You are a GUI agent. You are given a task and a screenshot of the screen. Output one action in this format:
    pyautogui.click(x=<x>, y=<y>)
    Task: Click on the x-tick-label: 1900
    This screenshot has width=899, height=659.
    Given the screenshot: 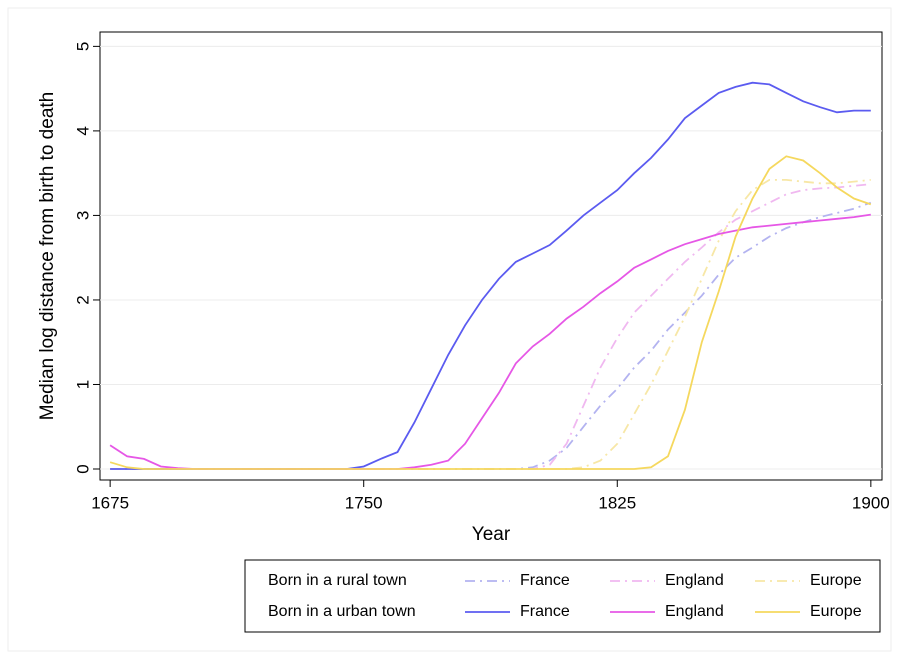 What is the action you would take?
    pyautogui.click(x=871, y=502)
    